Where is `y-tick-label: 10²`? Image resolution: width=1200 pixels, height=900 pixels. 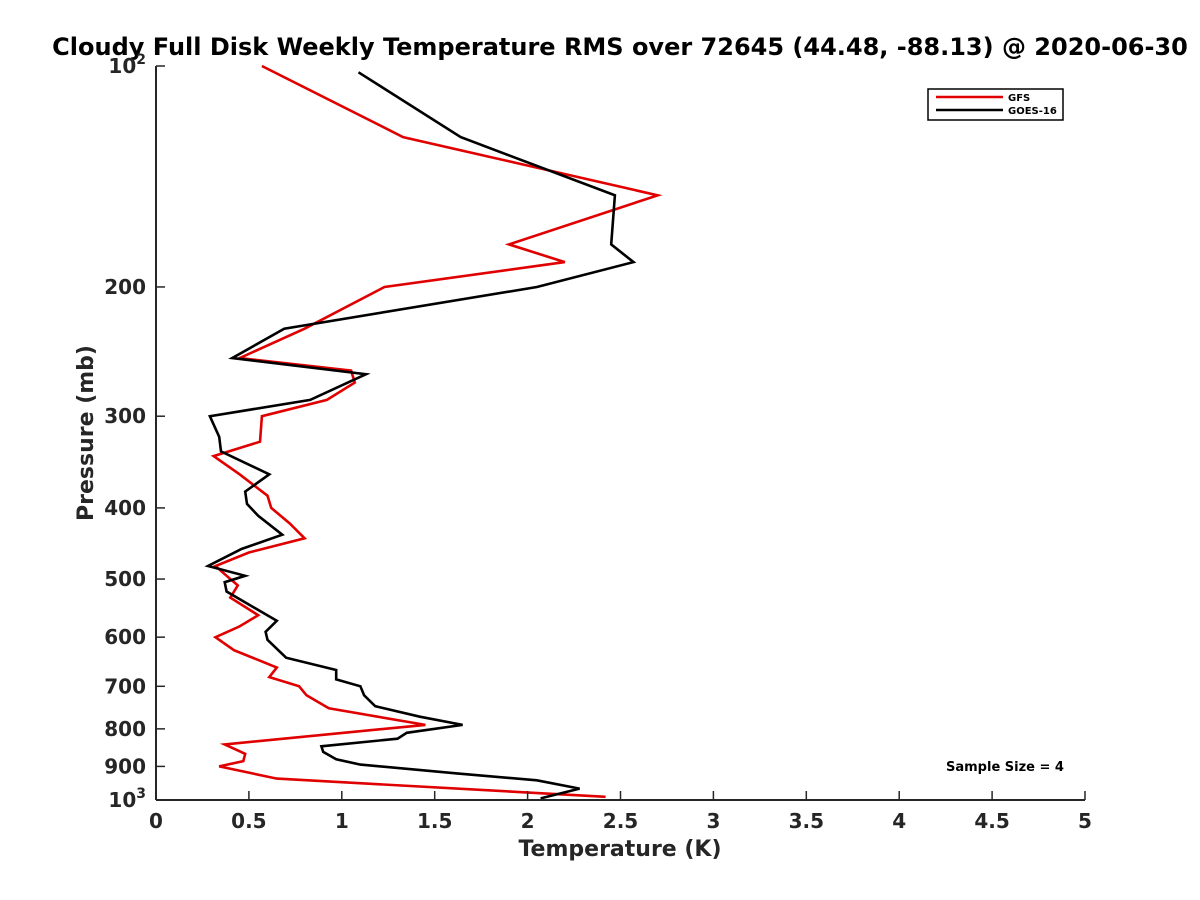
y-tick-label: 10² is located at coordinates (127, 65).